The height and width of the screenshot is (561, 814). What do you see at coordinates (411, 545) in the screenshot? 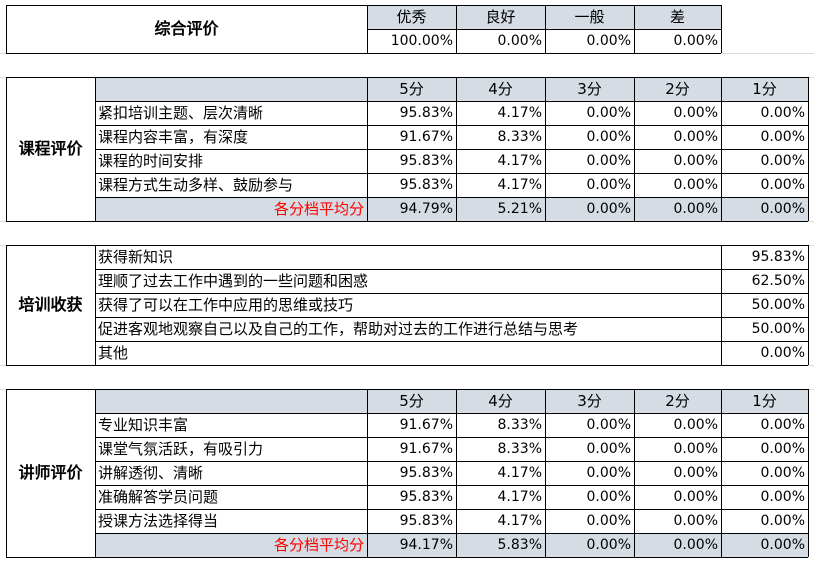
I see `teacher-avg-value: 94.17%` at bounding box center [411, 545].